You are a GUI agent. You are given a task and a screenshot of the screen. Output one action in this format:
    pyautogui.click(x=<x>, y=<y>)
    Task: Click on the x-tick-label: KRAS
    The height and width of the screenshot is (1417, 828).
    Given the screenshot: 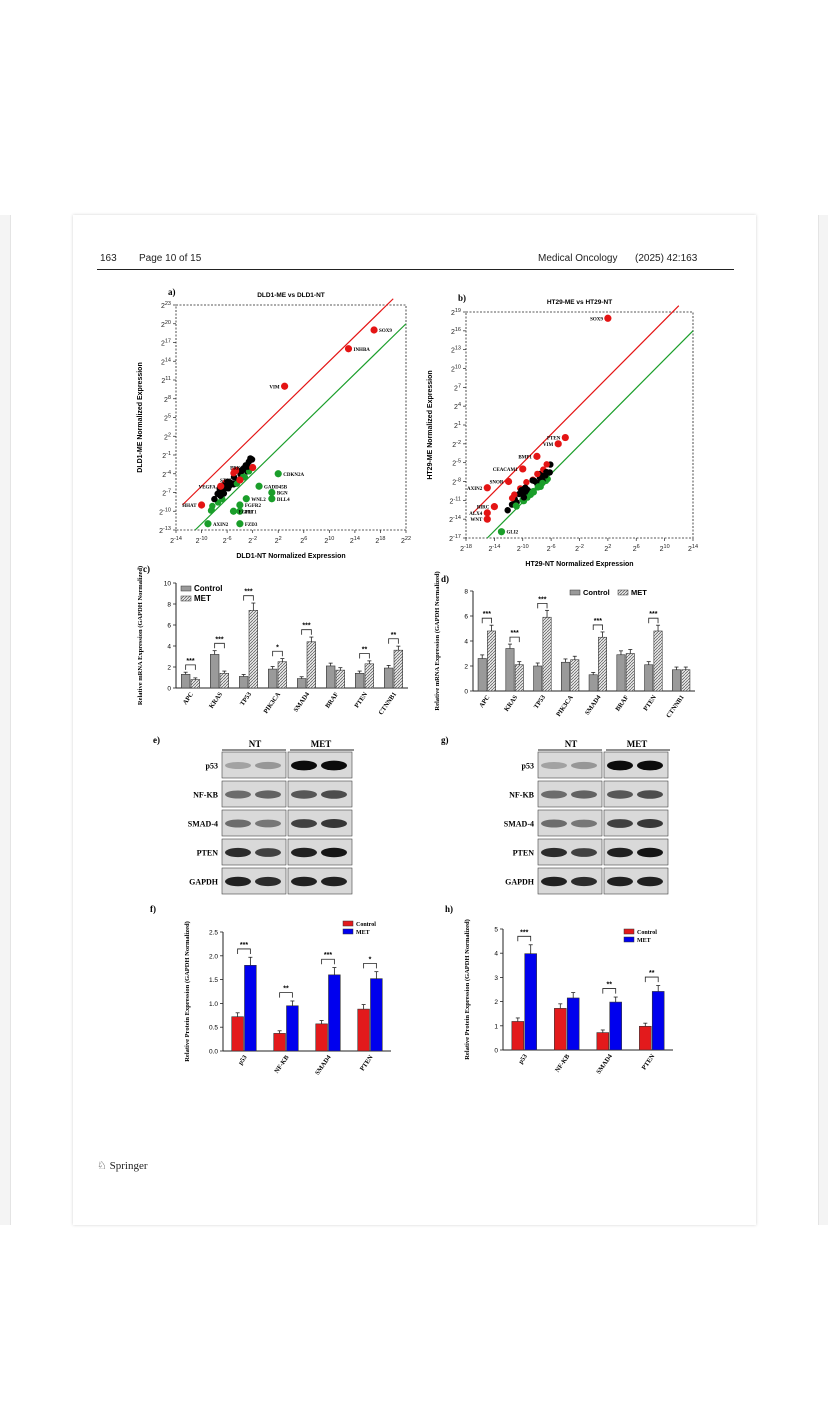 What is the action you would take?
    pyautogui.click(x=216, y=700)
    